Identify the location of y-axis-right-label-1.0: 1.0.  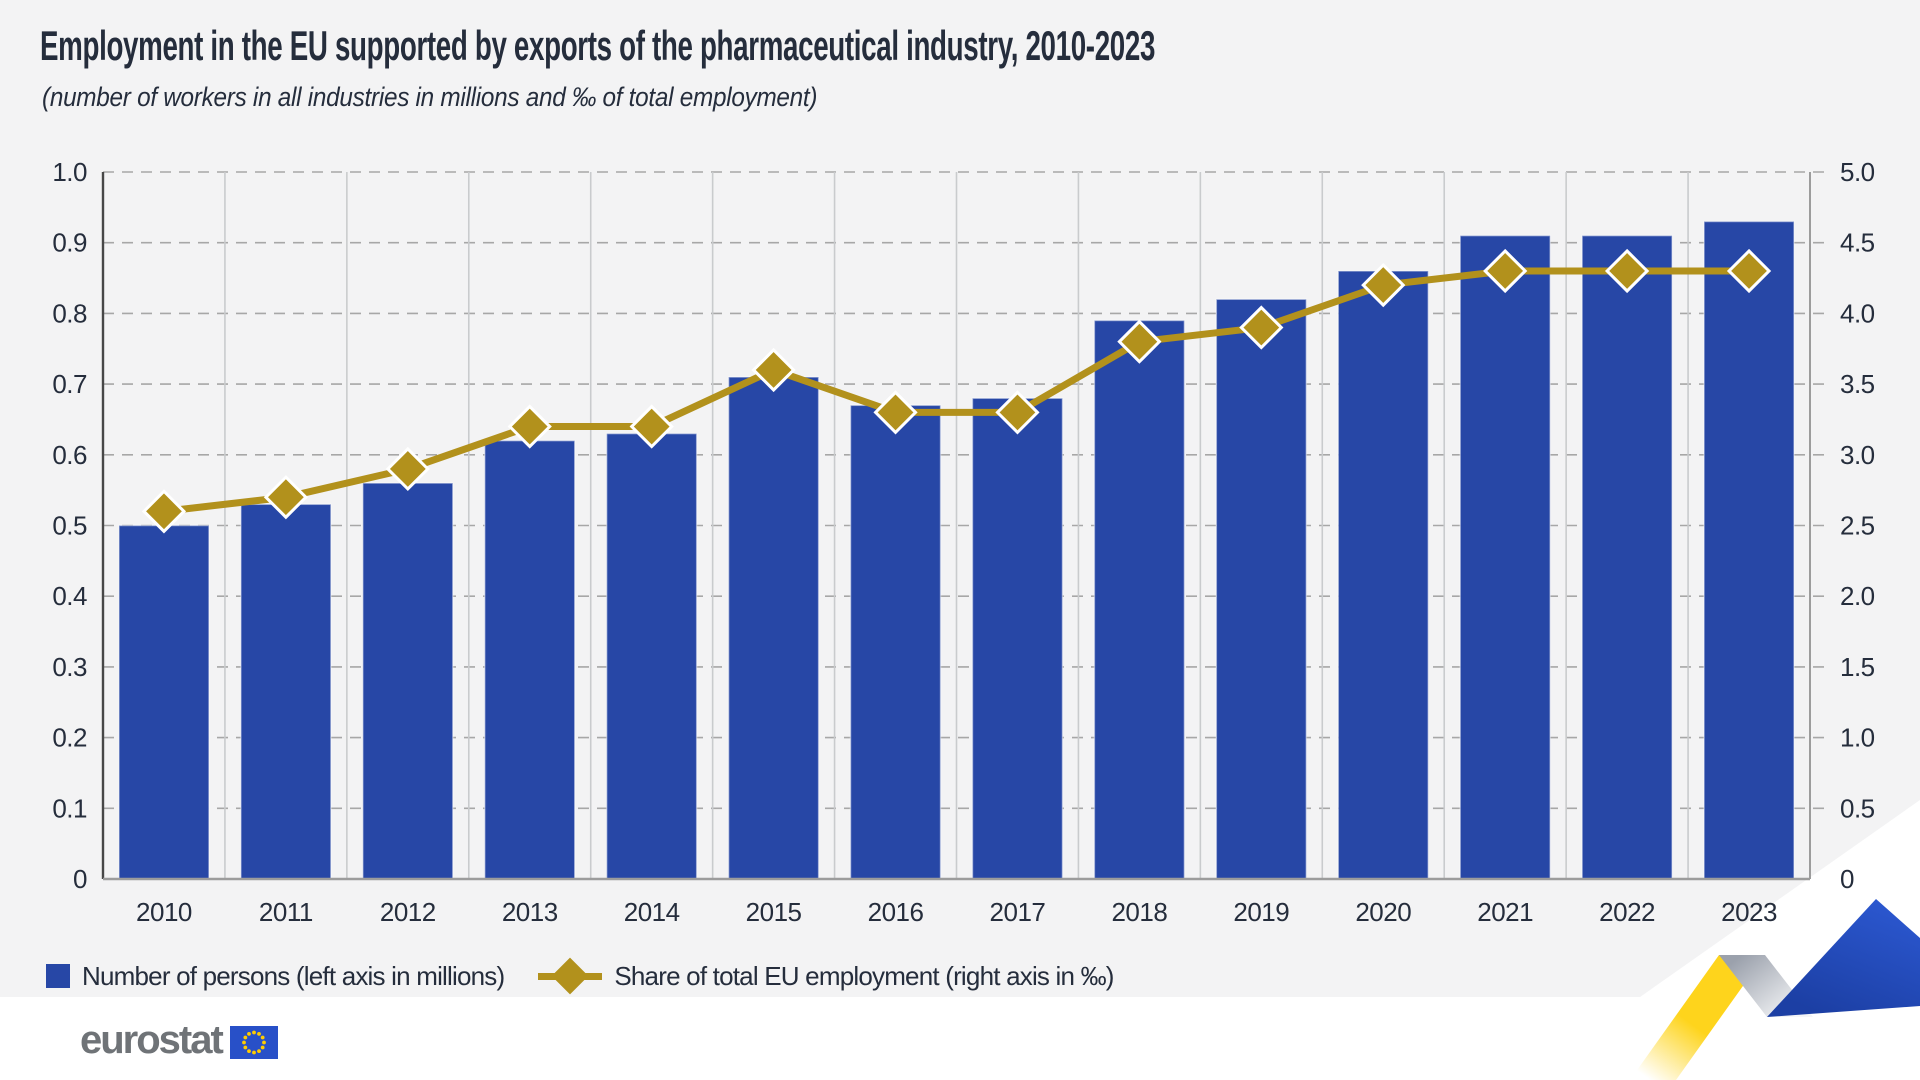
(1857, 738).